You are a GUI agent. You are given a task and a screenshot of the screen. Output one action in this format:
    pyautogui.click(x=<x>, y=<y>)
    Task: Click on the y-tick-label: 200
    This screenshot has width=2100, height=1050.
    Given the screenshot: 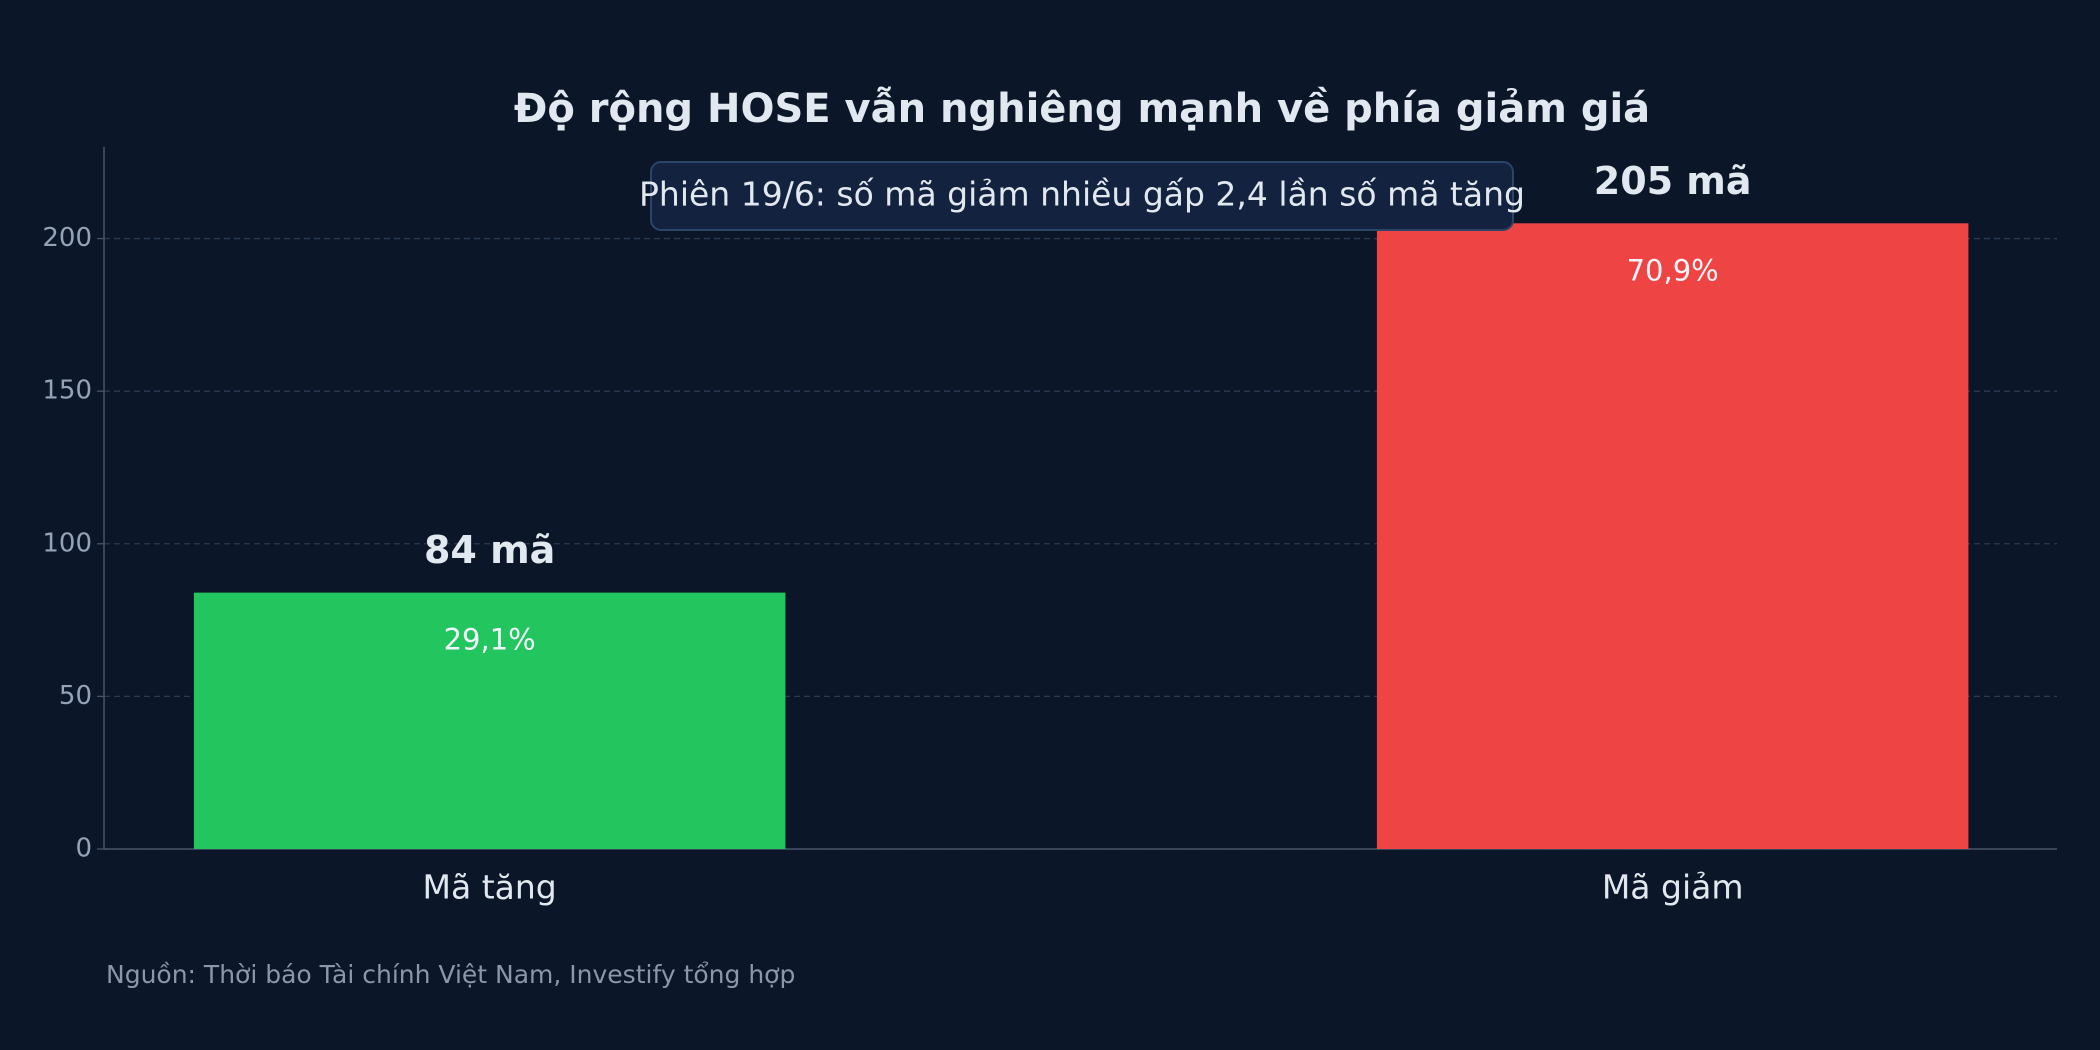 What is the action you would take?
    pyautogui.click(x=67, y=238)
    